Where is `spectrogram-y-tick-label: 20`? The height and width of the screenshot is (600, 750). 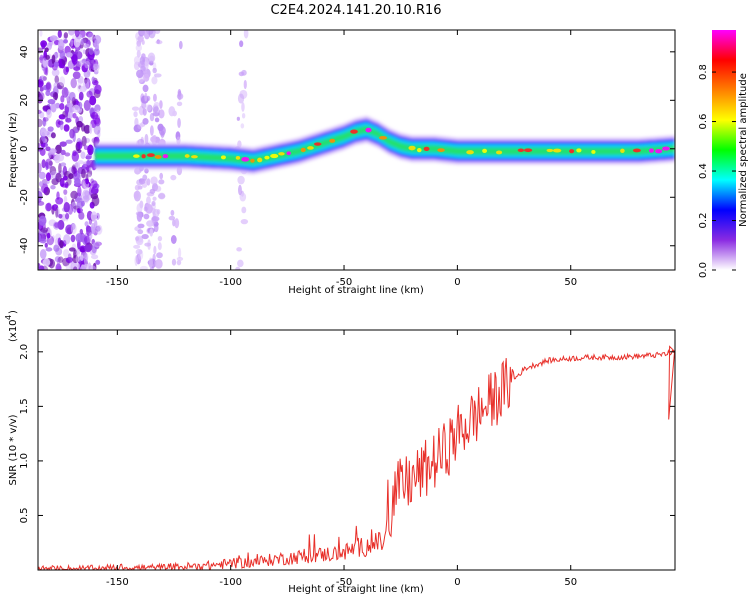 spectrogram-y-tick-label: 20 is located at coordinates (24, 100).